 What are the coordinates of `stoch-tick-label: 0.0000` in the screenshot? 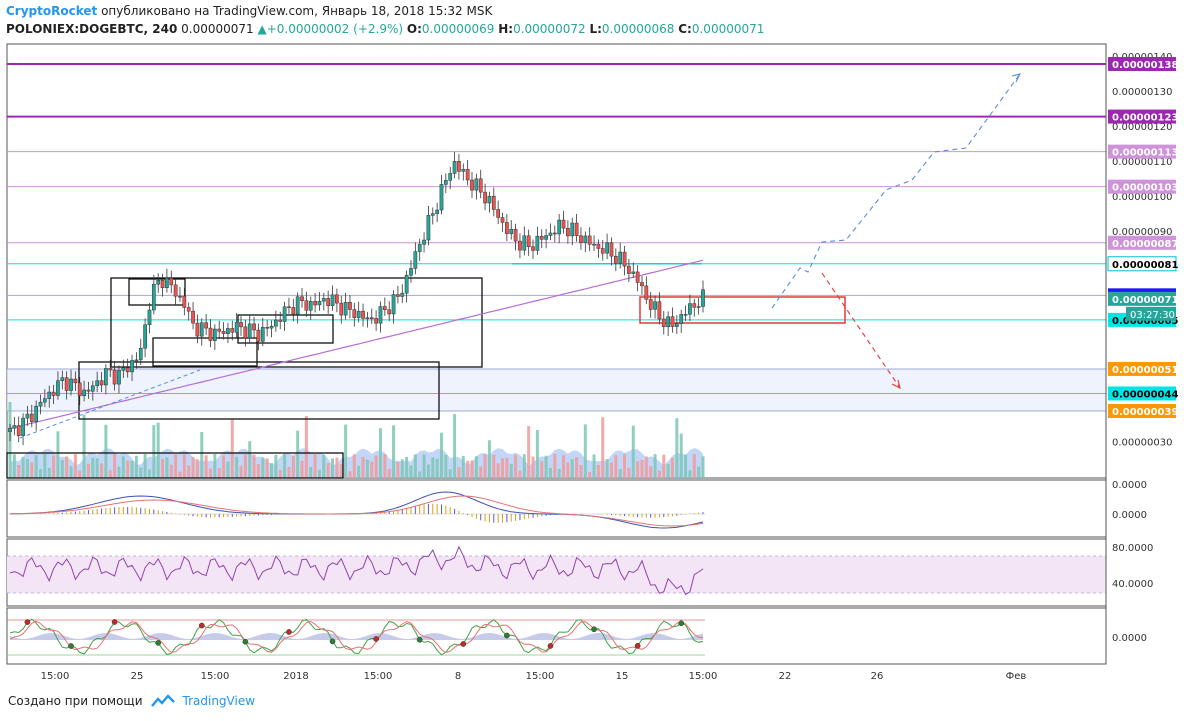 It's located at (1129, 638).